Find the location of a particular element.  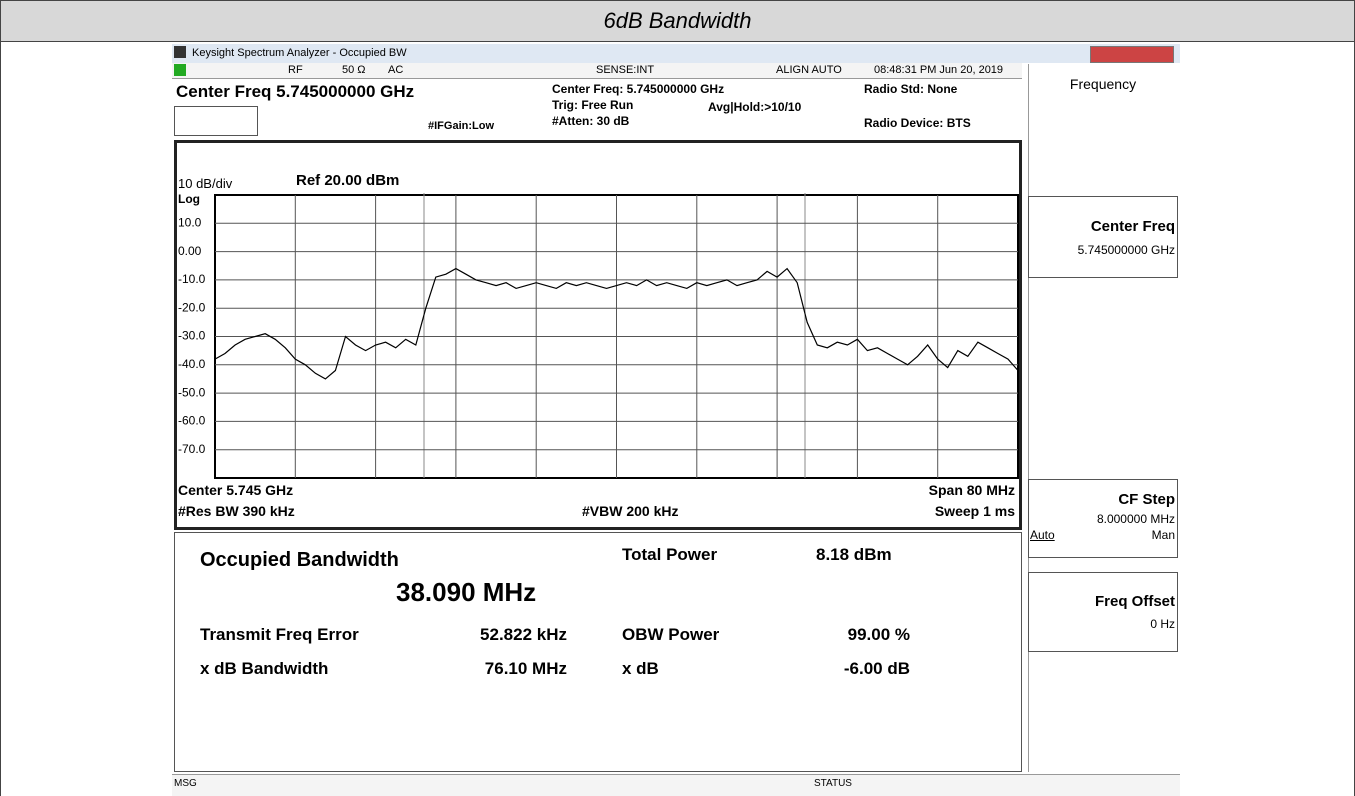

window-controls is located at coordinates (1132, 54).